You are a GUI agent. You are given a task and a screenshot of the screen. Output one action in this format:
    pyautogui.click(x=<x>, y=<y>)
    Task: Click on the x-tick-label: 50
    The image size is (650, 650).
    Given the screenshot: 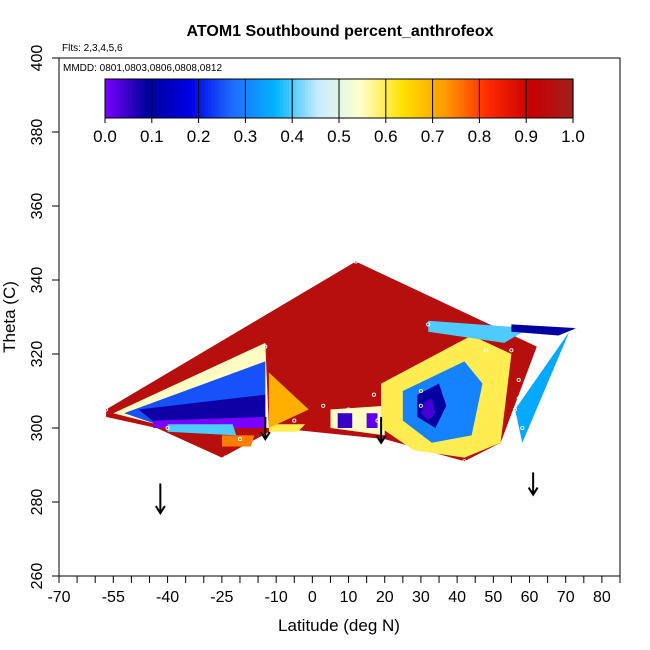 What is the action you would take?
    pyautogui.click(x=493, y=597)
    